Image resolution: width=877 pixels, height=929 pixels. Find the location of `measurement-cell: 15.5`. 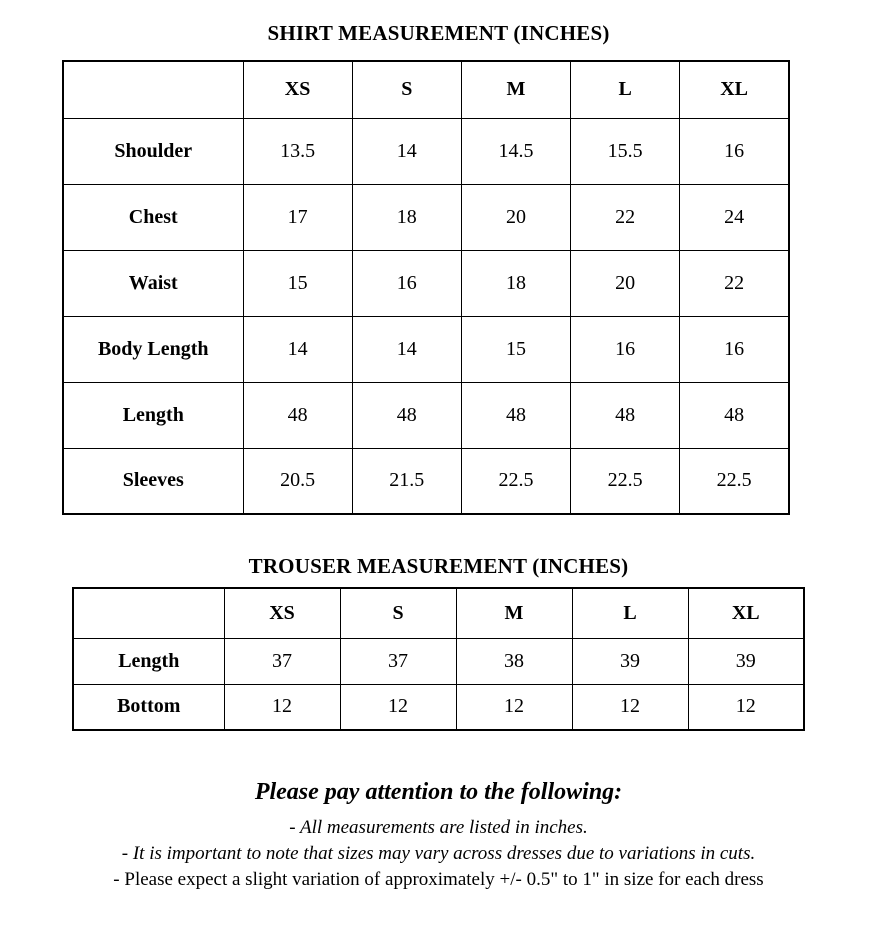

measurement-cell: 15.5 is located at coordinates (625, 151).